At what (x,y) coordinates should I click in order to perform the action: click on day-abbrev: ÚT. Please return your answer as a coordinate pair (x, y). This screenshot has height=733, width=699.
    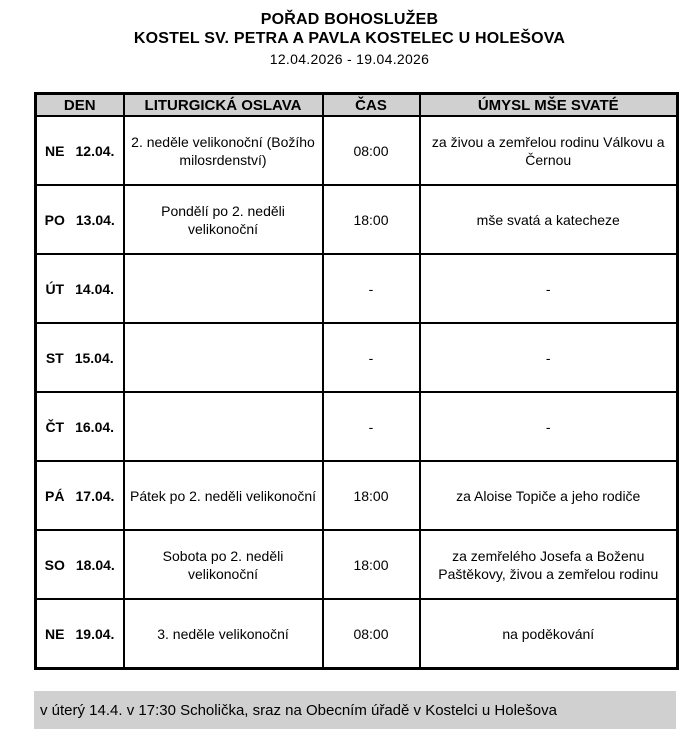
    Looking at the image, I should click on (55, 288).